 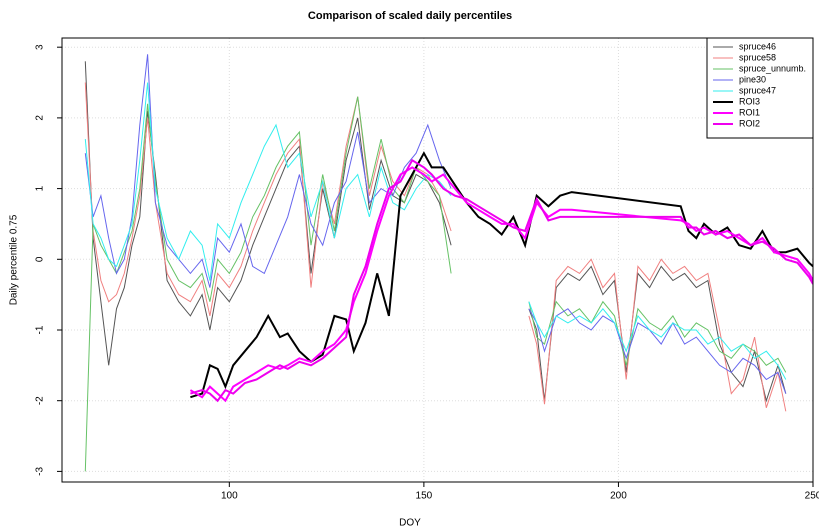 What do you see at coordinates (772, 68) in the screenshot?
I see `legend-label: spruce_unnumb.` at bounding box center [772, 68].